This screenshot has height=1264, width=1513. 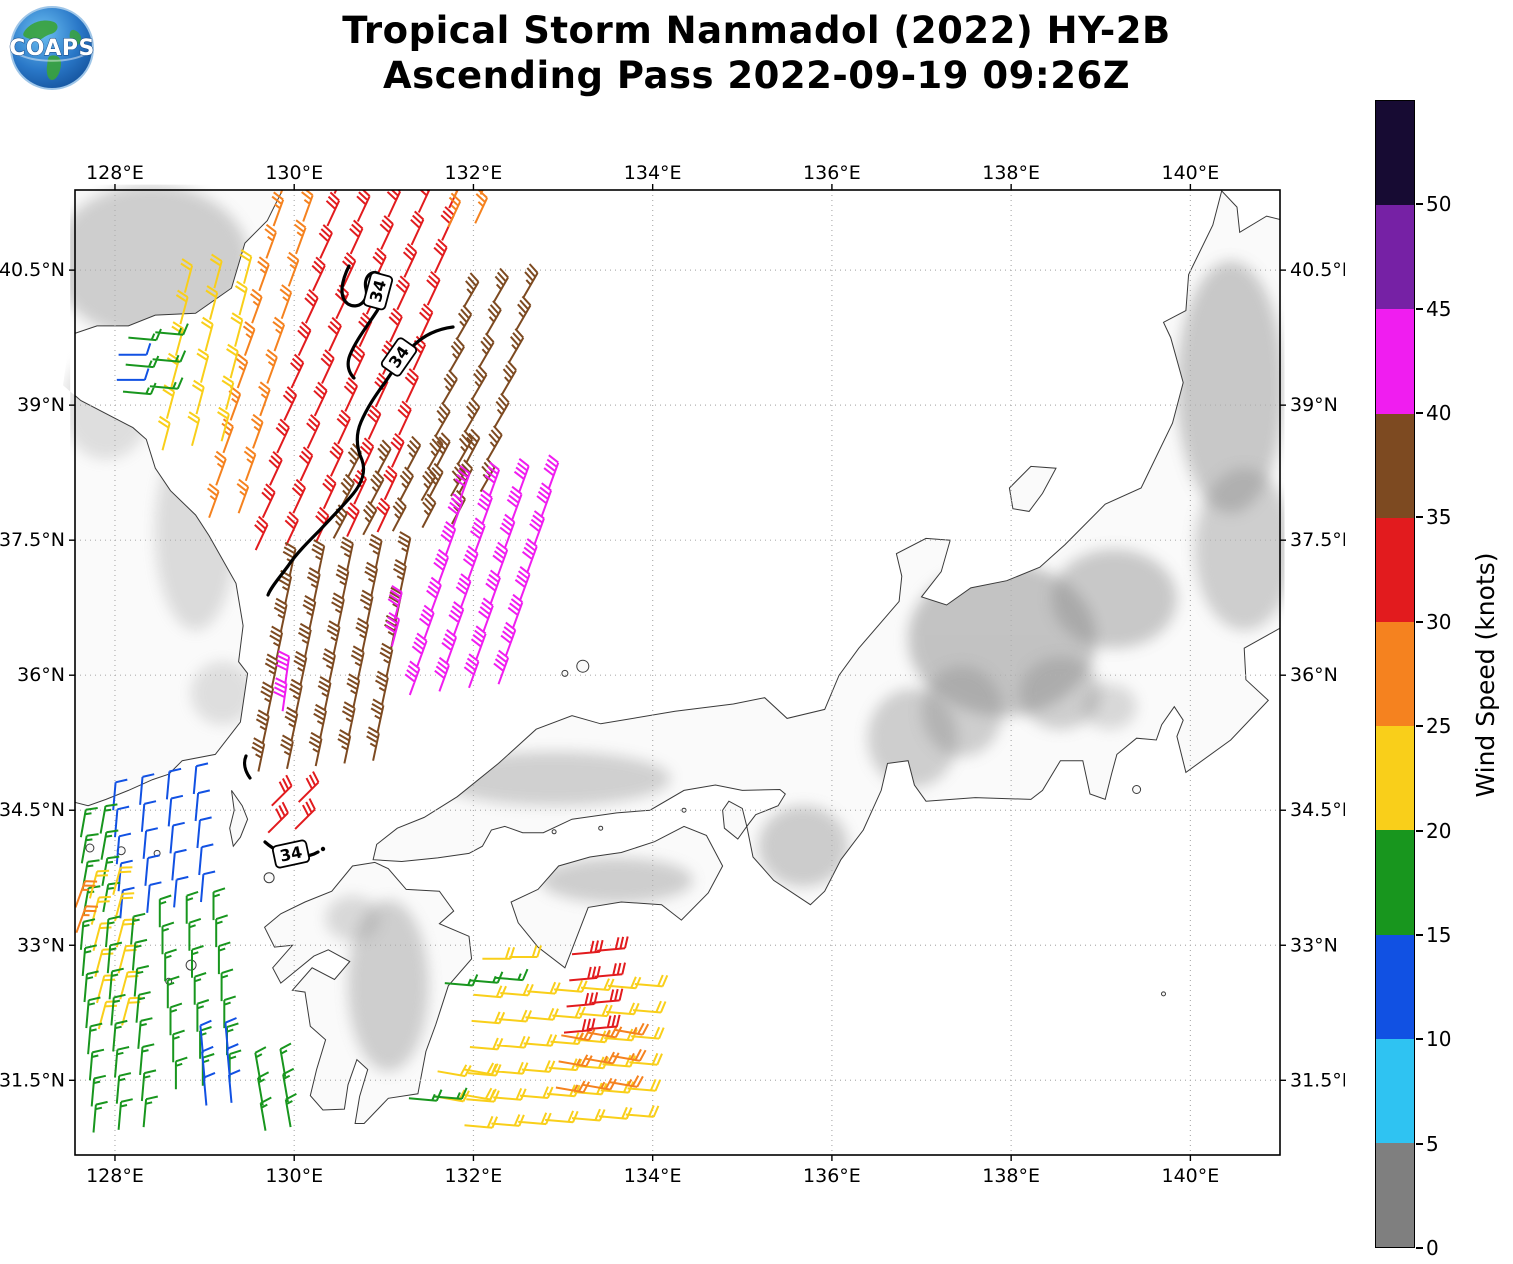 What do you see at coordinates (832, 1176) in the screenshot?
I see `x-tick-label-bottom: 136°E` at bounding box center [832, 1176].